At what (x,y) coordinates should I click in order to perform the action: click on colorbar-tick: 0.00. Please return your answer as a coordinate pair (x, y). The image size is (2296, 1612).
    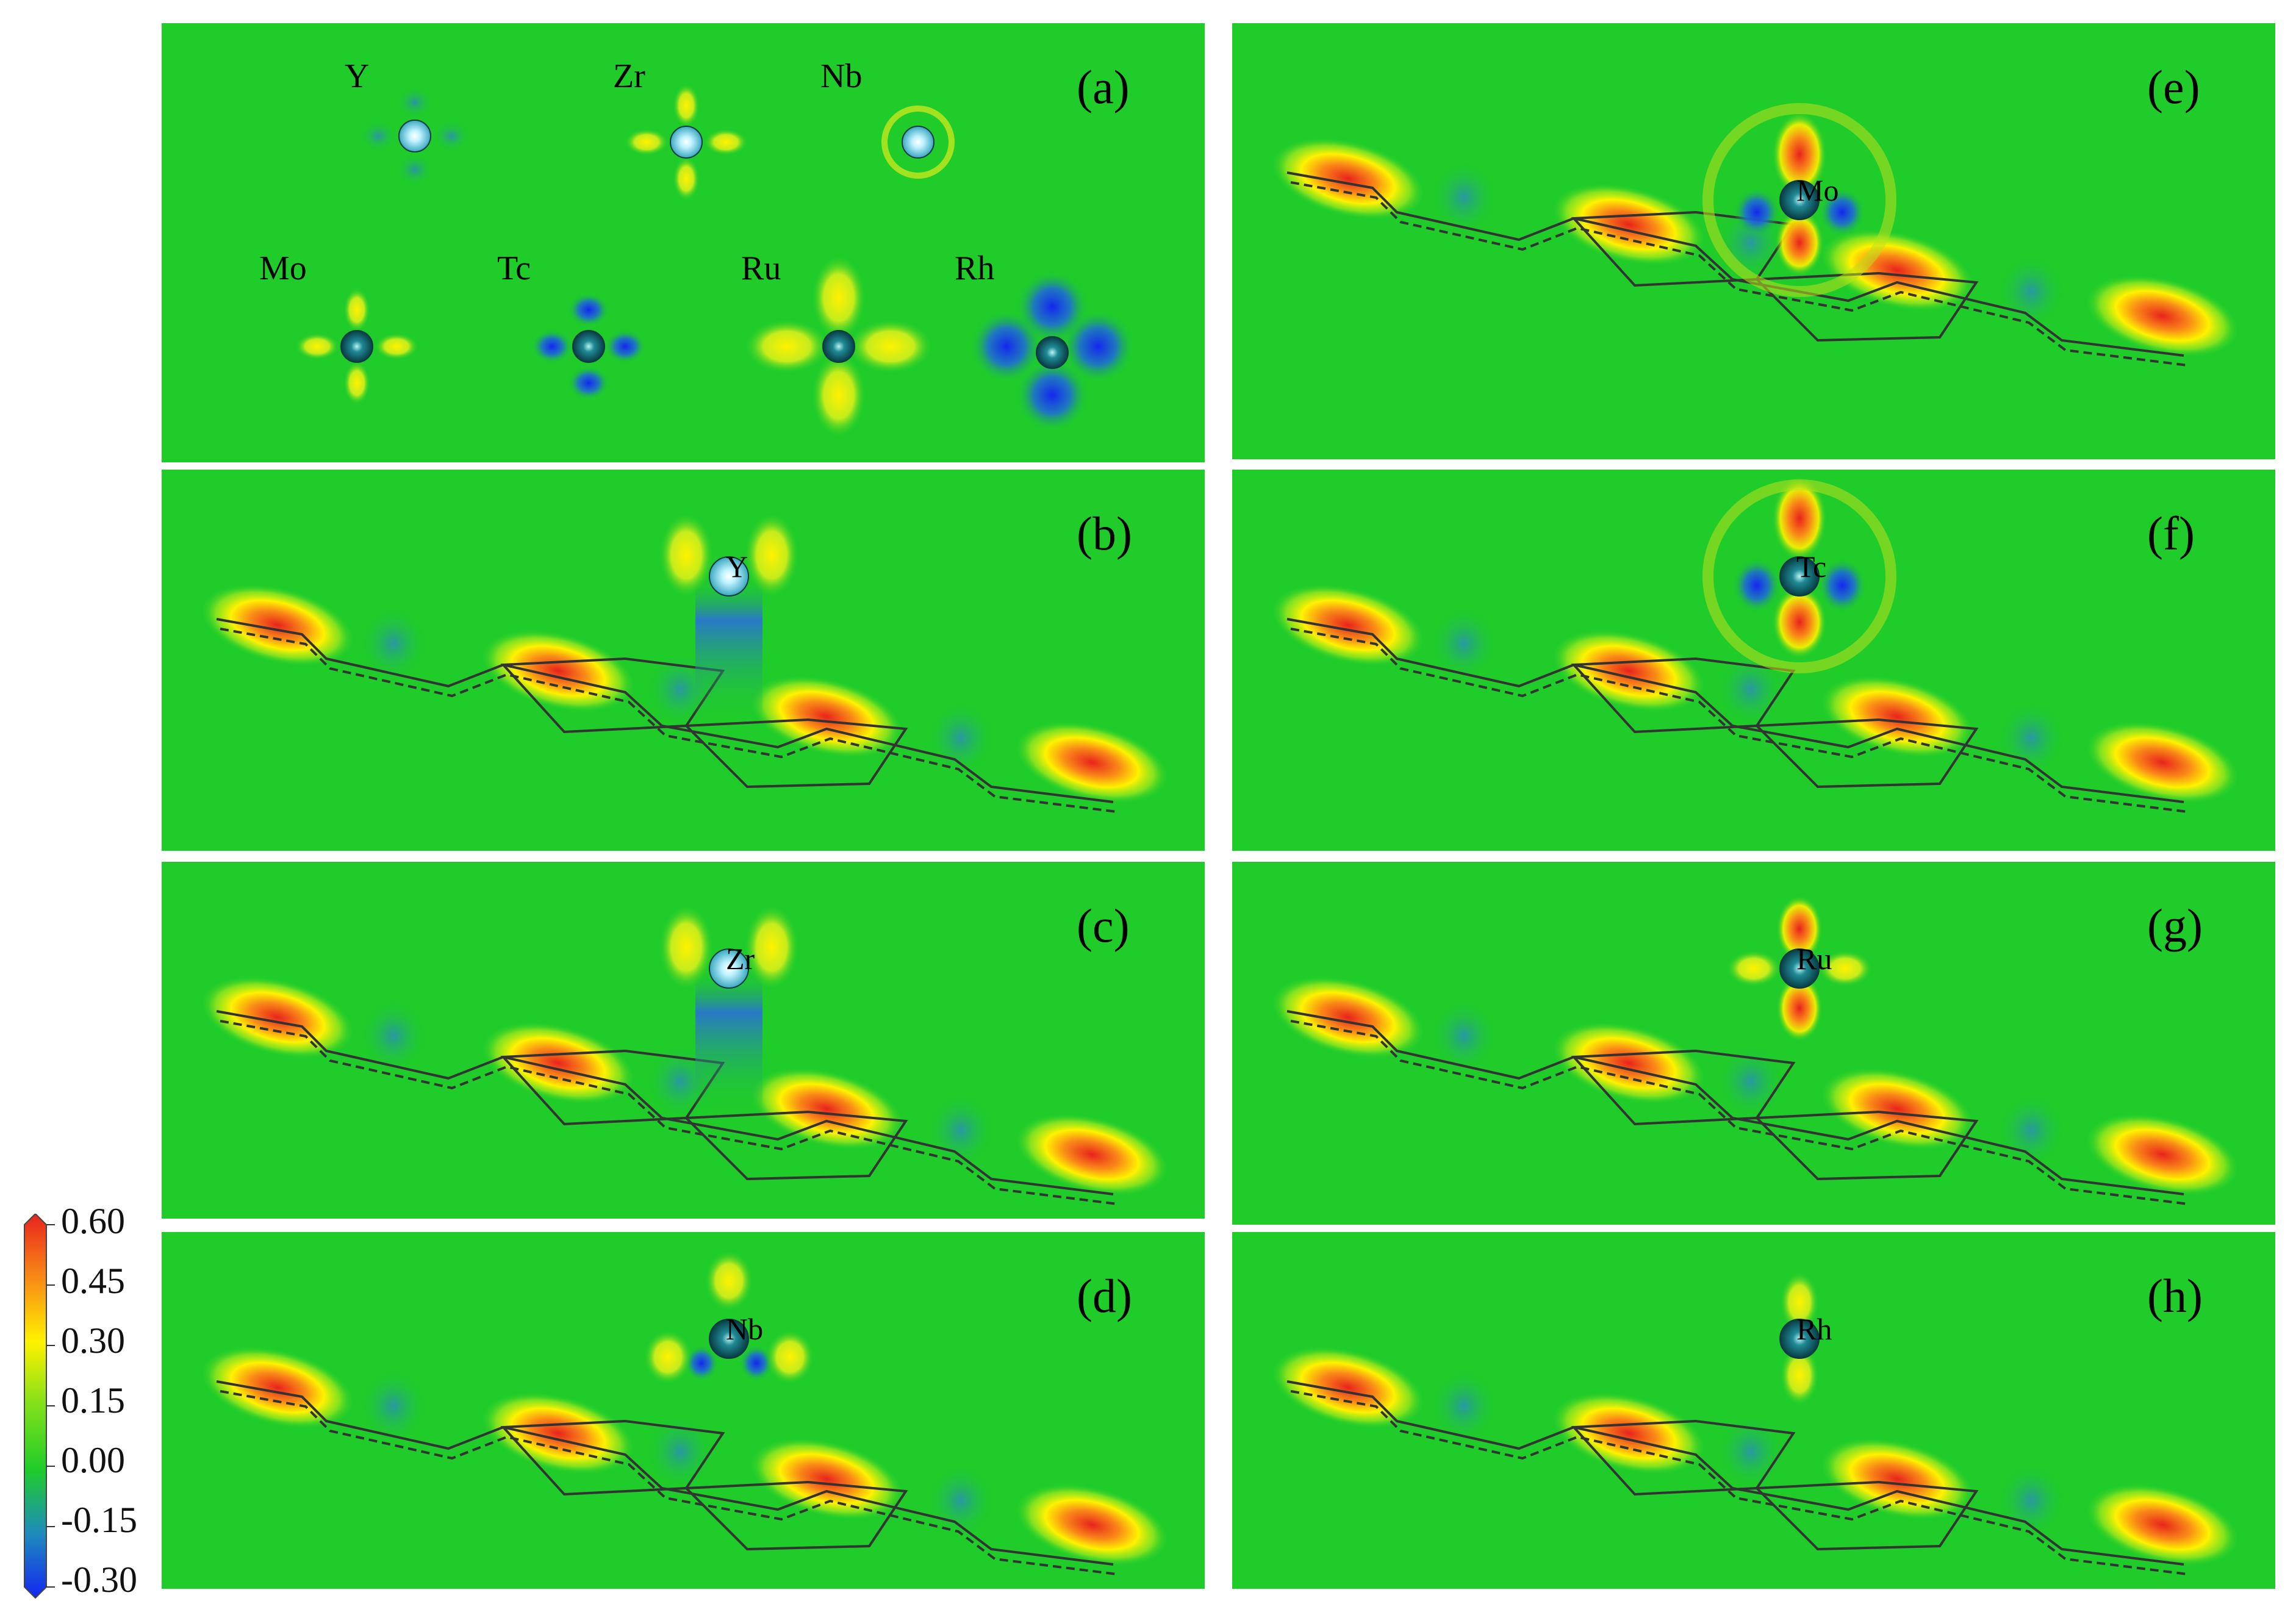
    Looking at the image, I should click on (93, 1460).